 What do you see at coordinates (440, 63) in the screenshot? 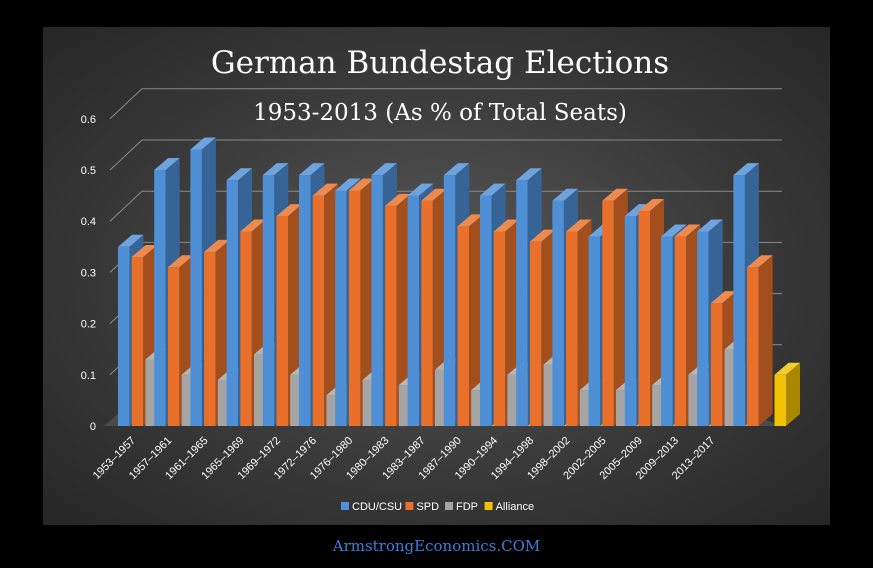
I see `chart-title: German Bundestag Elections` at bounding box center [440, 63].